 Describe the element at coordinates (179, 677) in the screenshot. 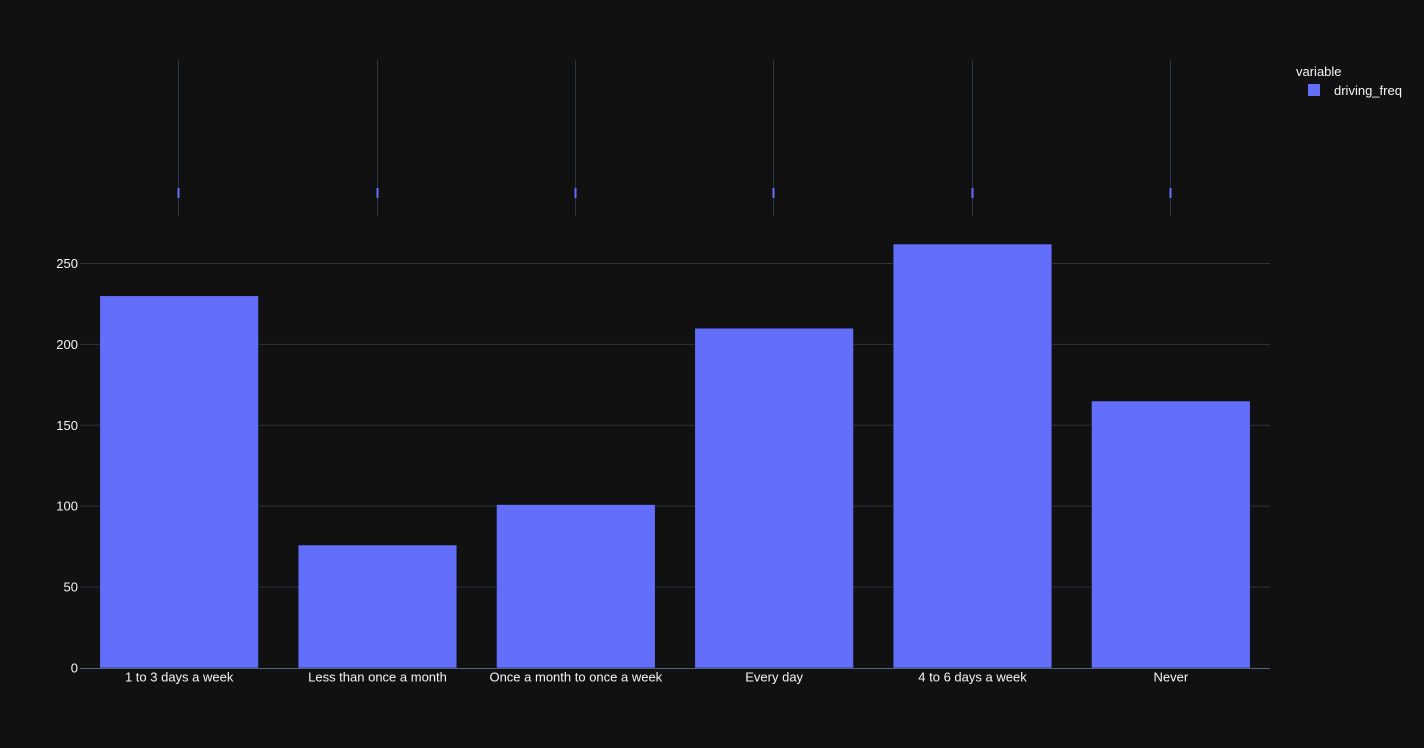

I see `x-tick-label: 1 to 3 days a week` at that location.